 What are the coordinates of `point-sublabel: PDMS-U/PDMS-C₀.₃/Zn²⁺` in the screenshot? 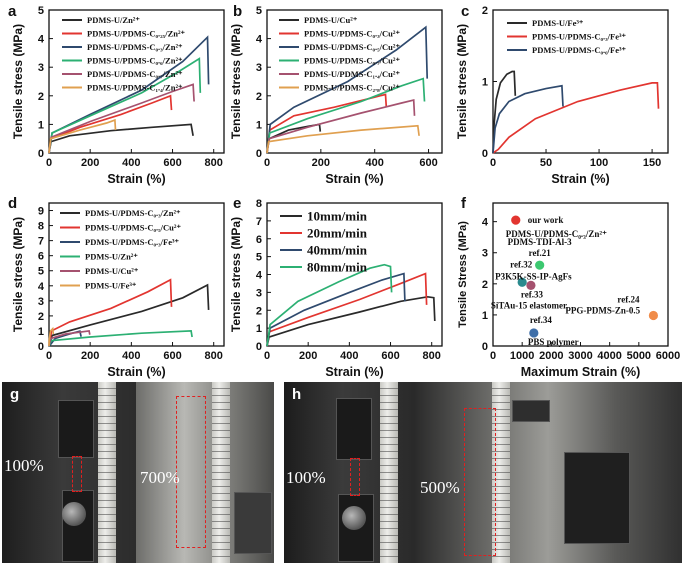 It's located at (556, 234).